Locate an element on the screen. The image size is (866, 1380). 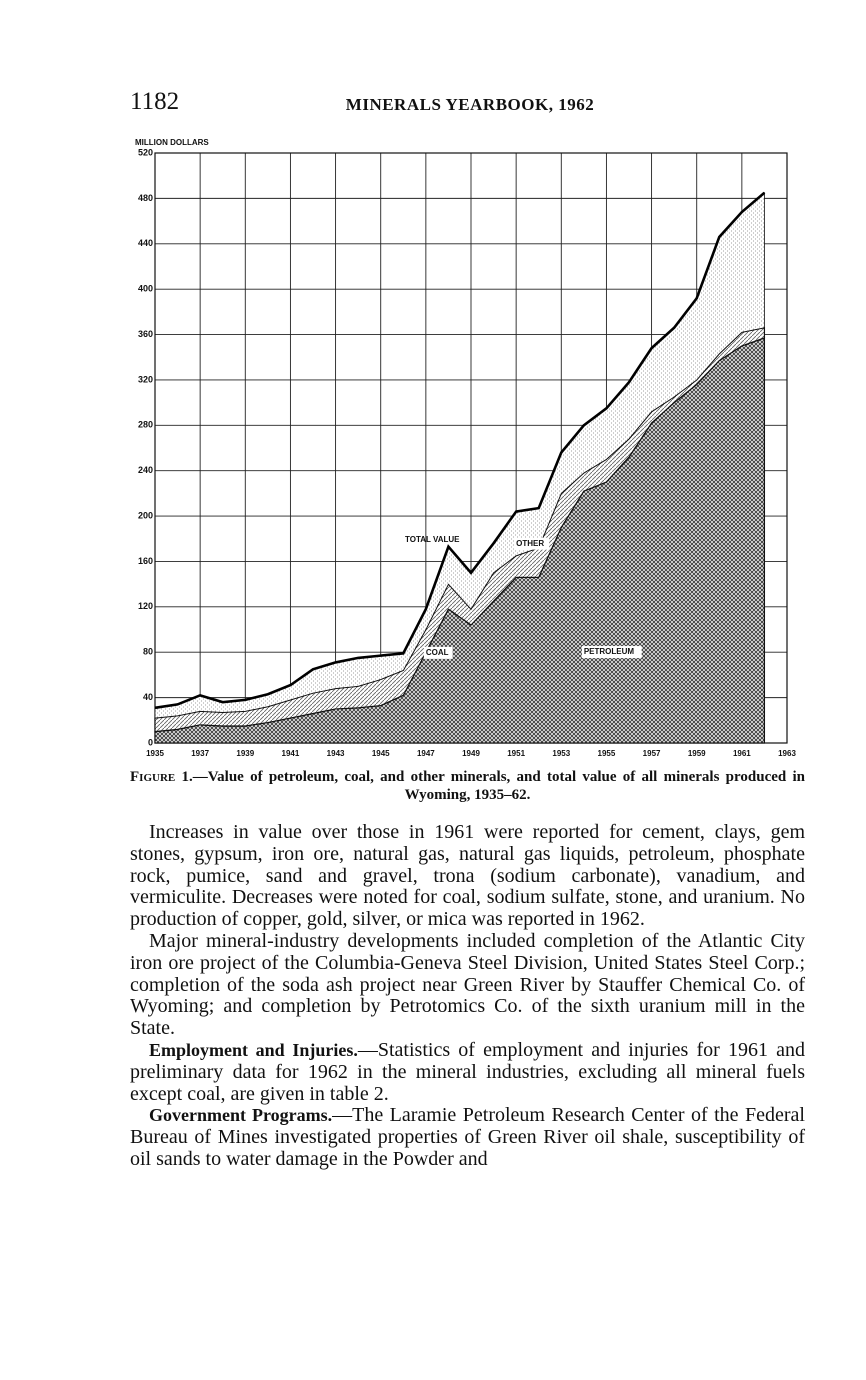
series-label: COAL is located at coordinates (437, 652).